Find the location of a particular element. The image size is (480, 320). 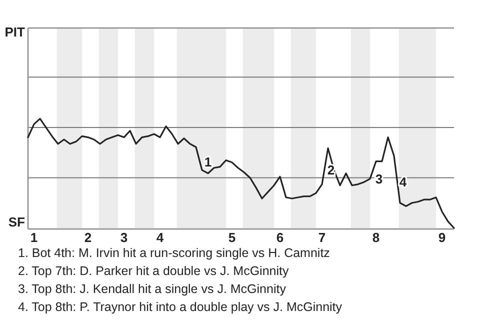

x-tick-label: 1 is located at coordinates (34, 237).